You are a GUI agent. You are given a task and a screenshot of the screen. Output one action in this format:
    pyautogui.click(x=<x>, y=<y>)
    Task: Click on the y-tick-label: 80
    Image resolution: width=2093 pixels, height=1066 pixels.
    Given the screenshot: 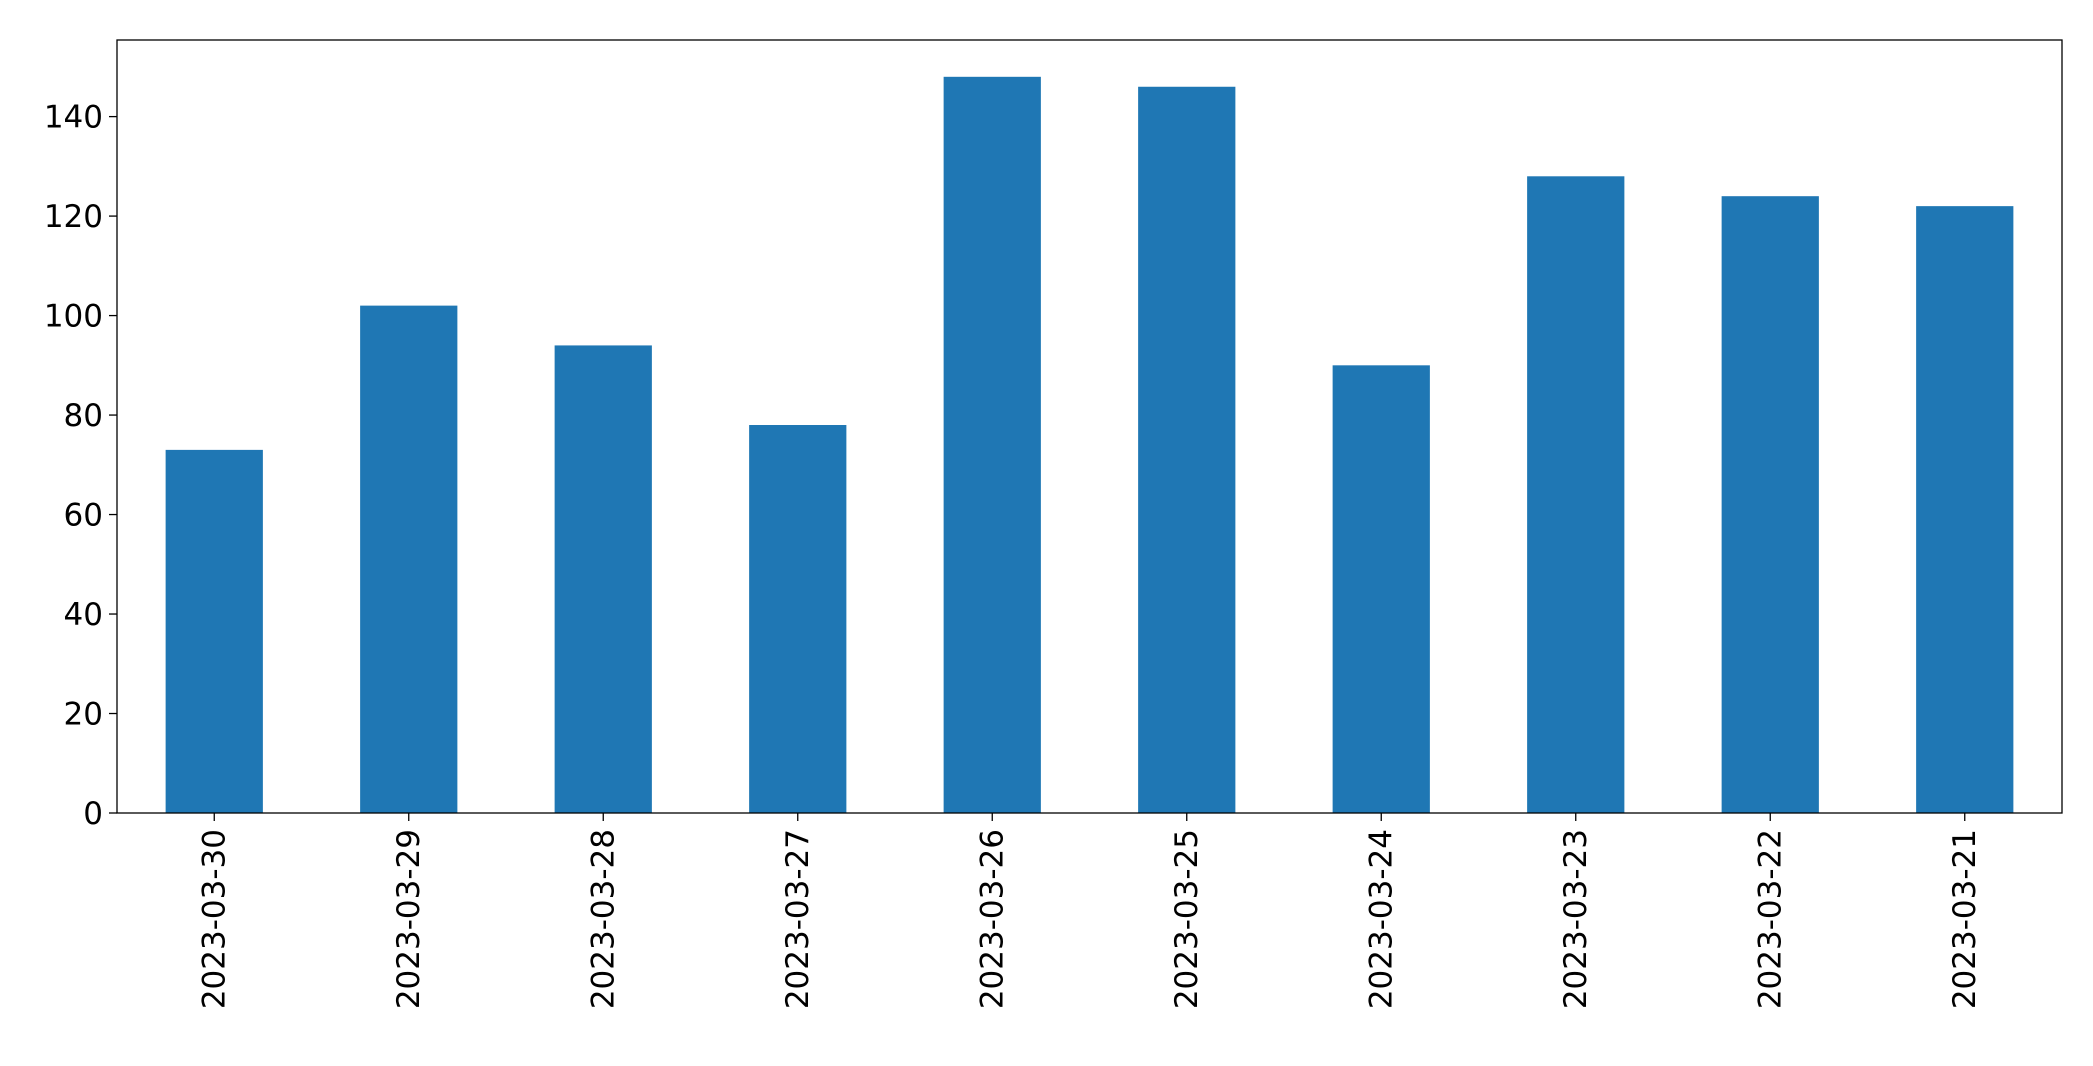 What is the action you would take?
    pyautogui.click(x=83, y=416)
    